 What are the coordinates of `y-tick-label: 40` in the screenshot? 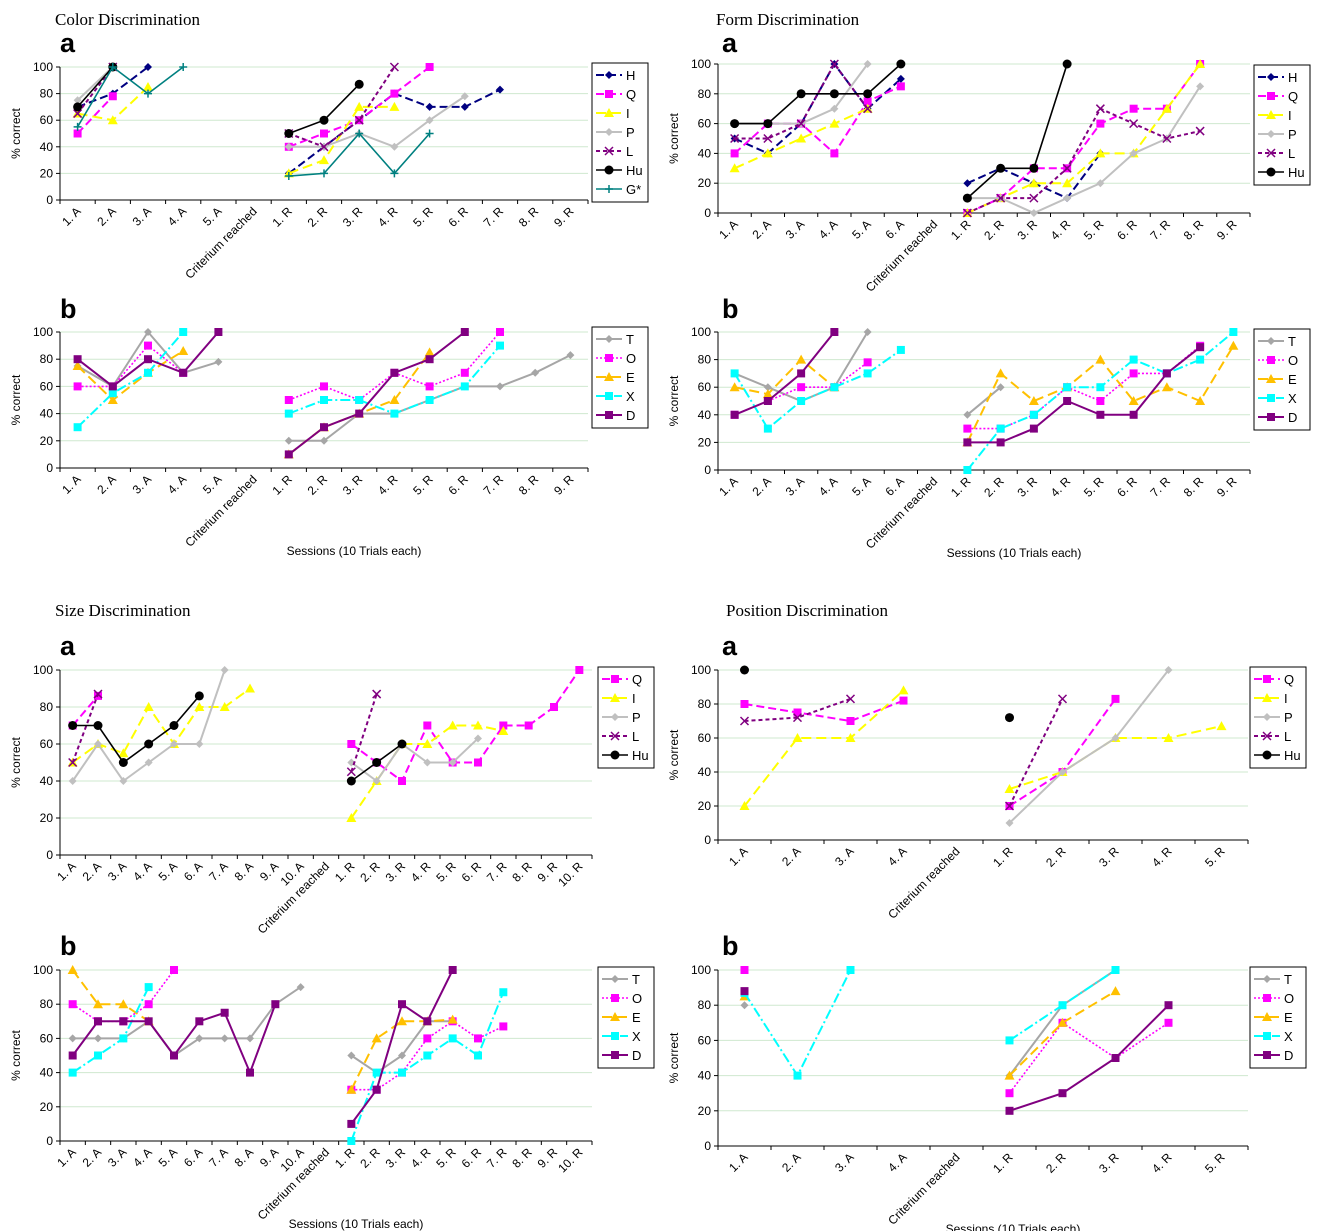 It's located at (705, 772).